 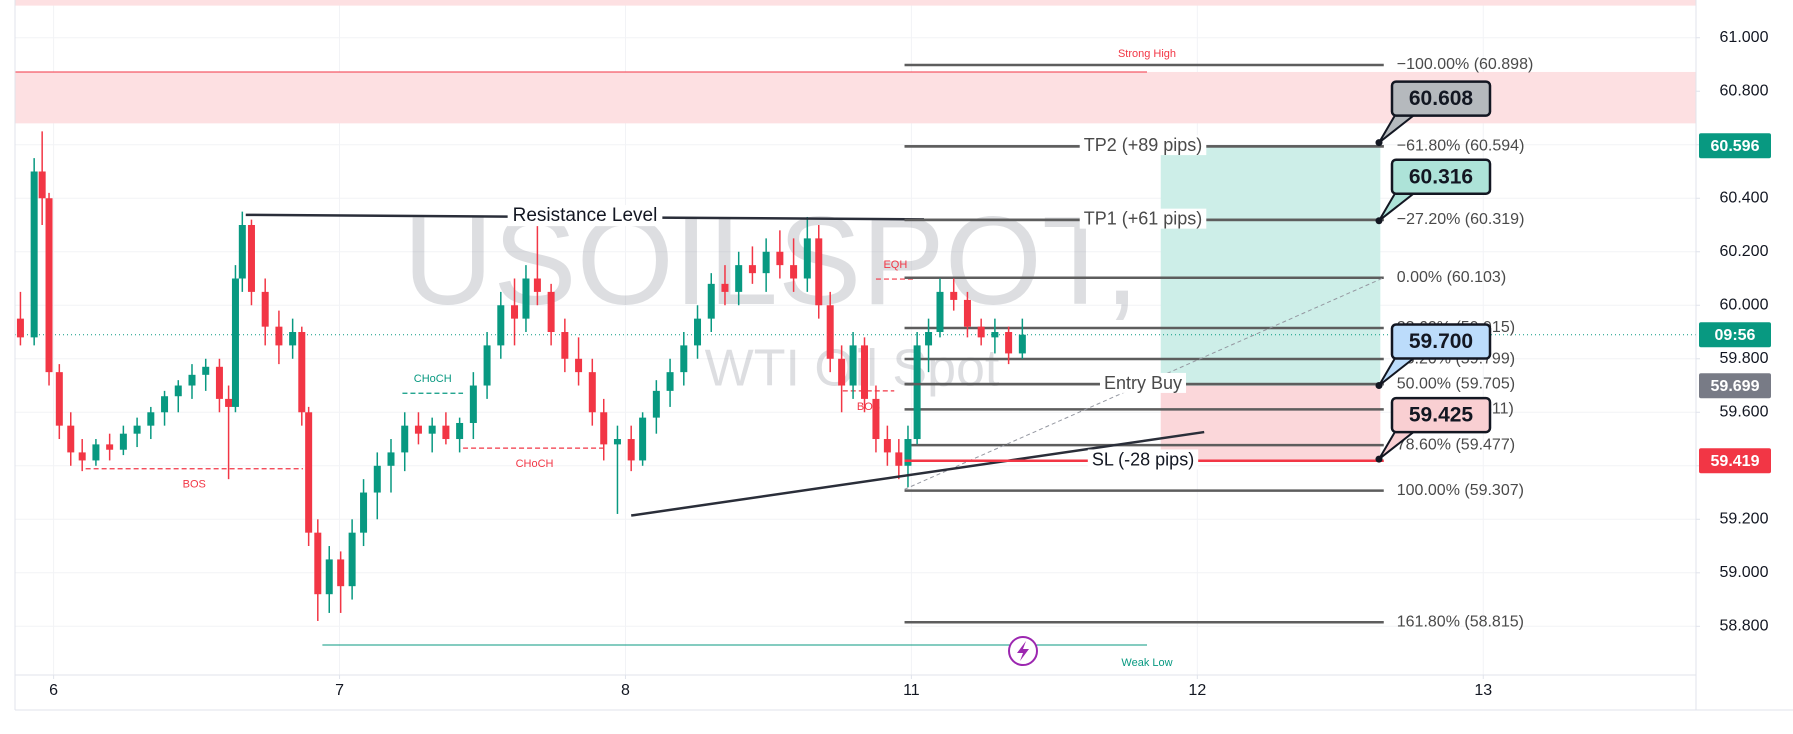 What do you see at coordinates (1456, 383) in the screenshot?
I see `fib-label: 50.00% (59.705)` at bounding box center [1456, 383].